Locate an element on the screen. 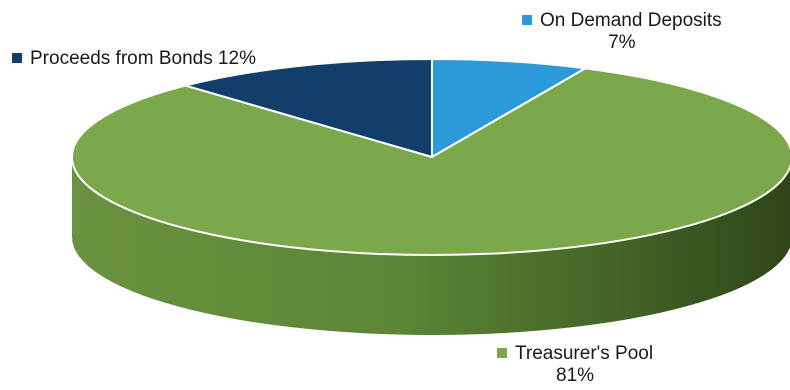 This screenshot has width=790, height=390. label-treasurers-pool-pct: 81% is located at coordinates (575, 375).